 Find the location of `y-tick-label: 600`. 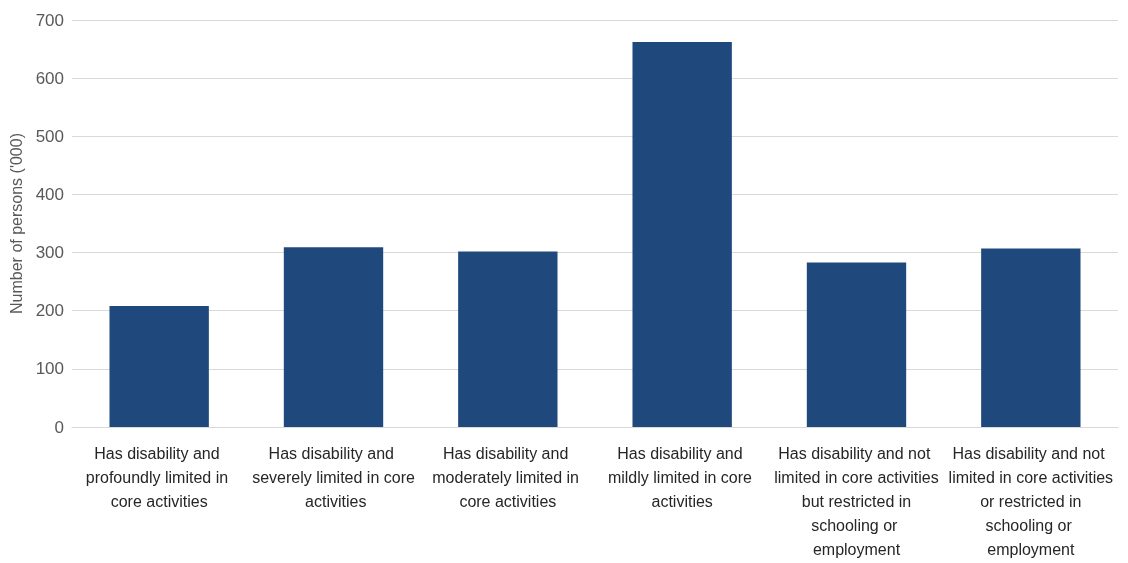

y-tick-label: 600 is located at coordinates (49, 78).